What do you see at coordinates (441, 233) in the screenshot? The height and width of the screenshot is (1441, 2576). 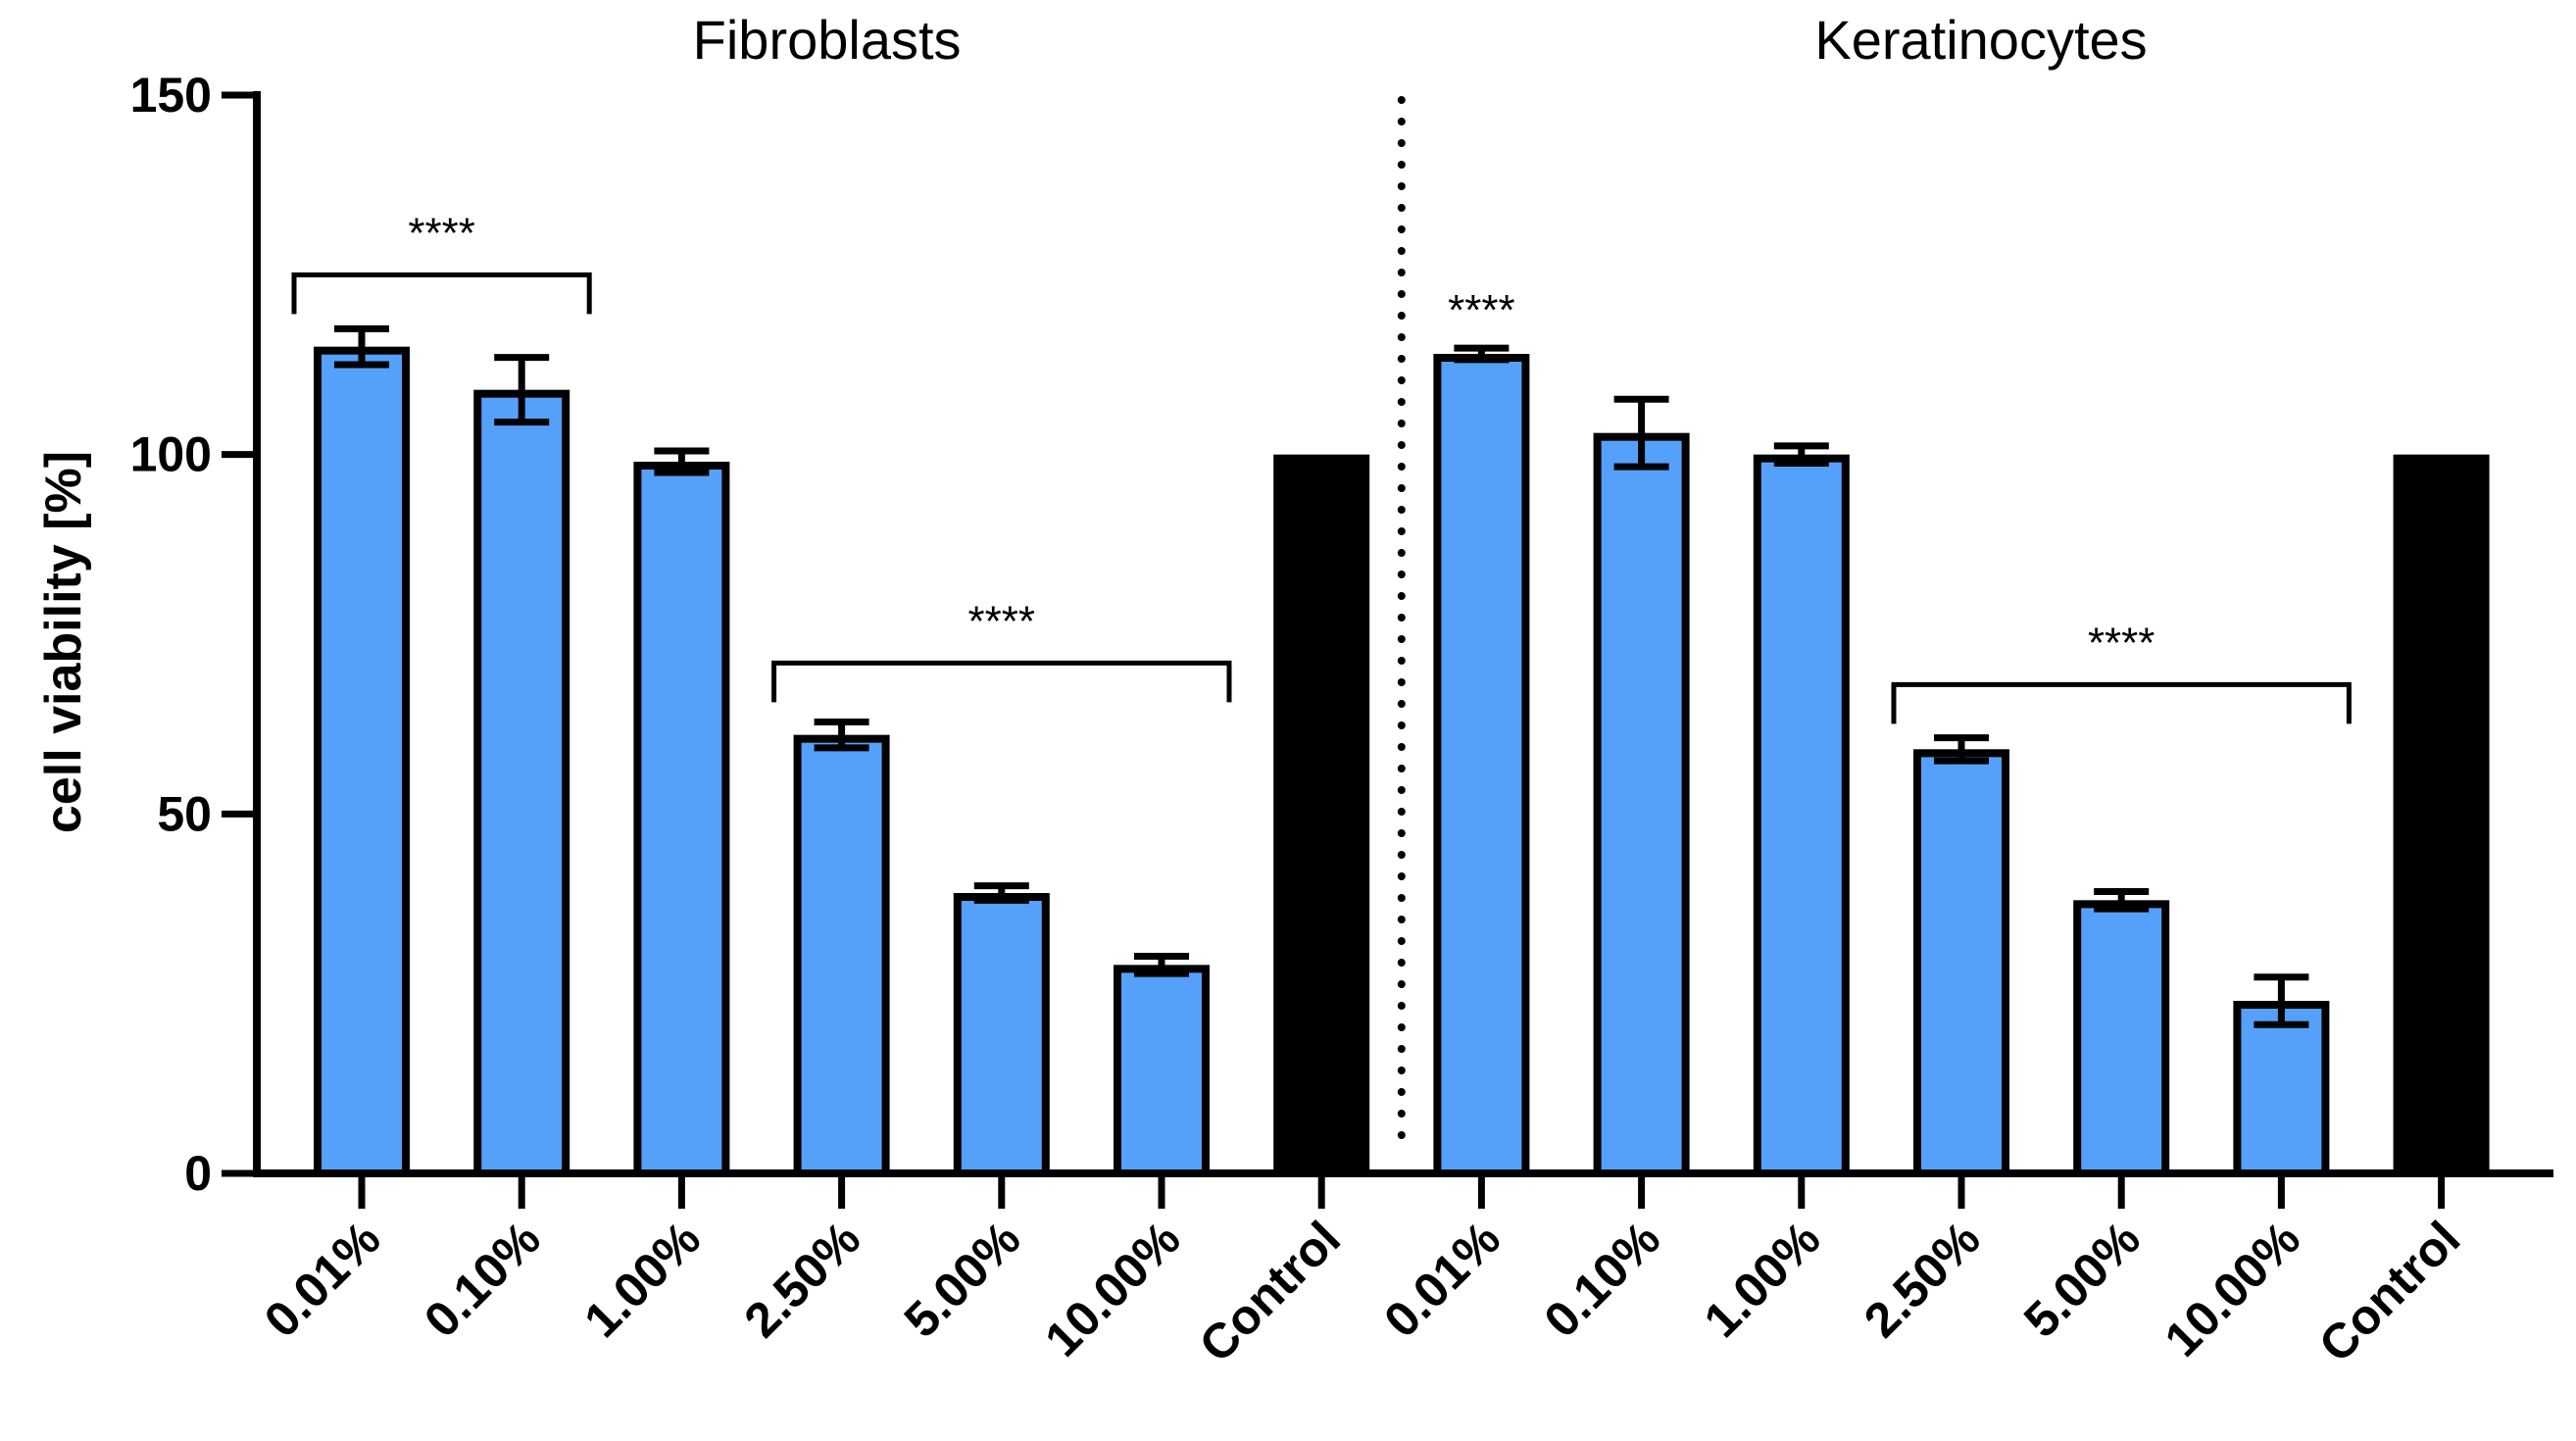 I see `significance-label-1: ****` at bounding box center [441, 233].